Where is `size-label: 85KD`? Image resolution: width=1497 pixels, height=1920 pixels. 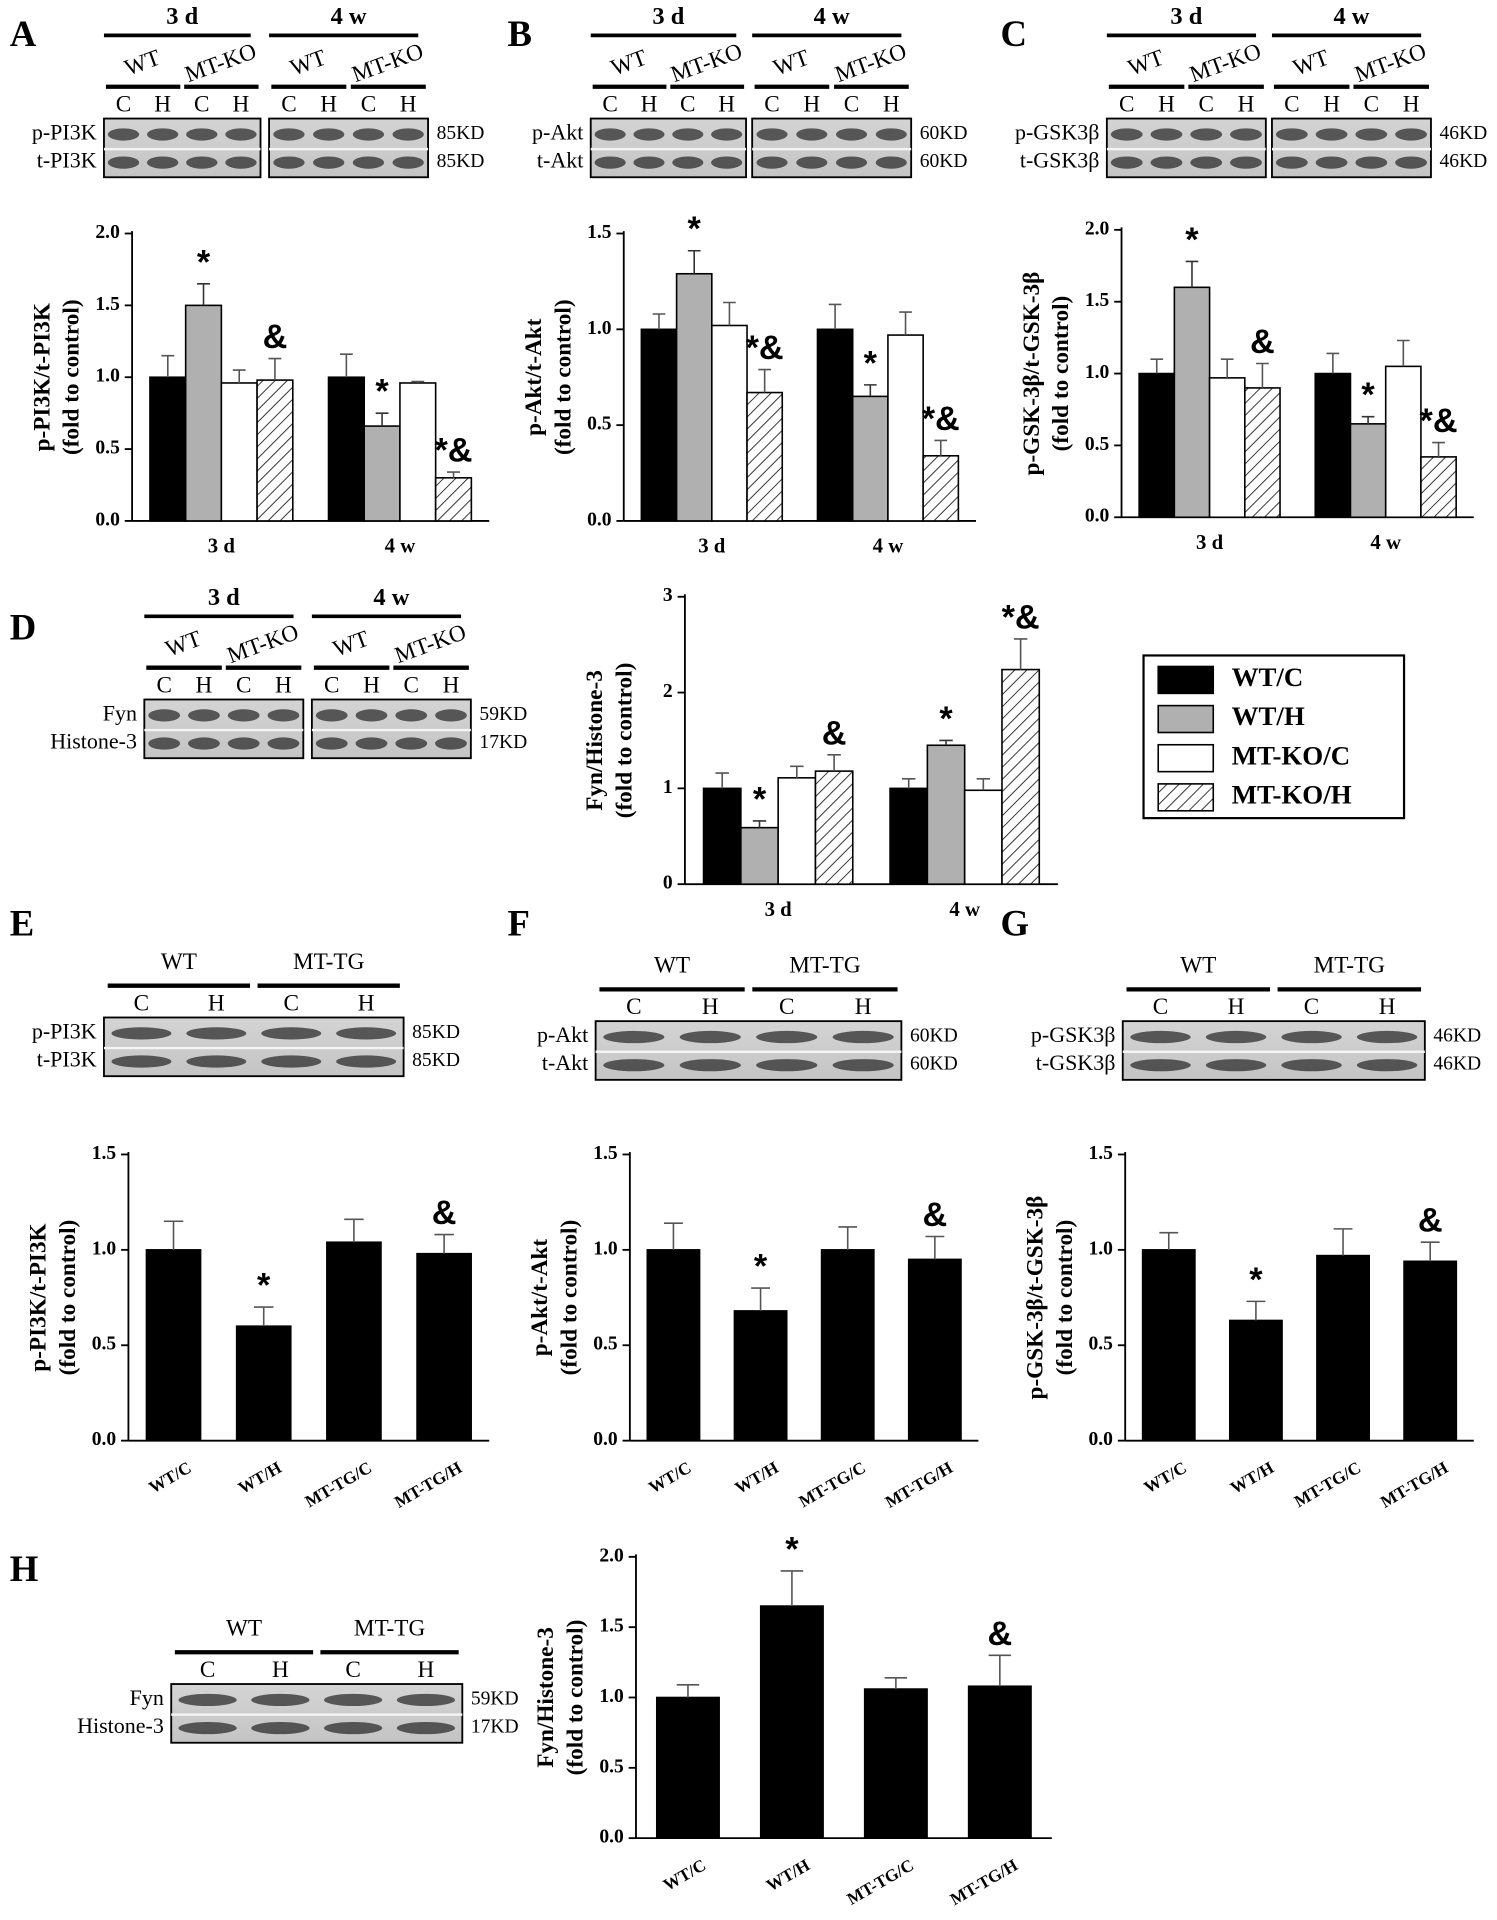 size-label: 85KD is located at coordinates (461, 133).